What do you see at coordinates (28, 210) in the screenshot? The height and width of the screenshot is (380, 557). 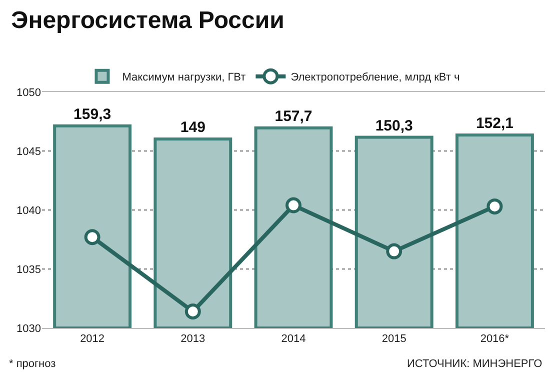 I see `y-tick-label: 1040` at bounding box center [28, 210].